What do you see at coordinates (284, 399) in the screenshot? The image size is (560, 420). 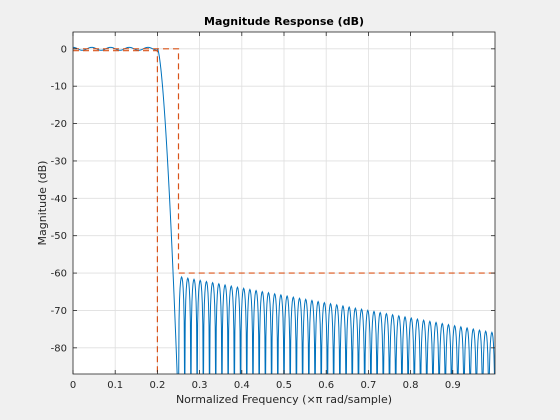 I see `x-axis-label: Normalized Frequency (×π rad/sample)` at bounding box center [284, 399].